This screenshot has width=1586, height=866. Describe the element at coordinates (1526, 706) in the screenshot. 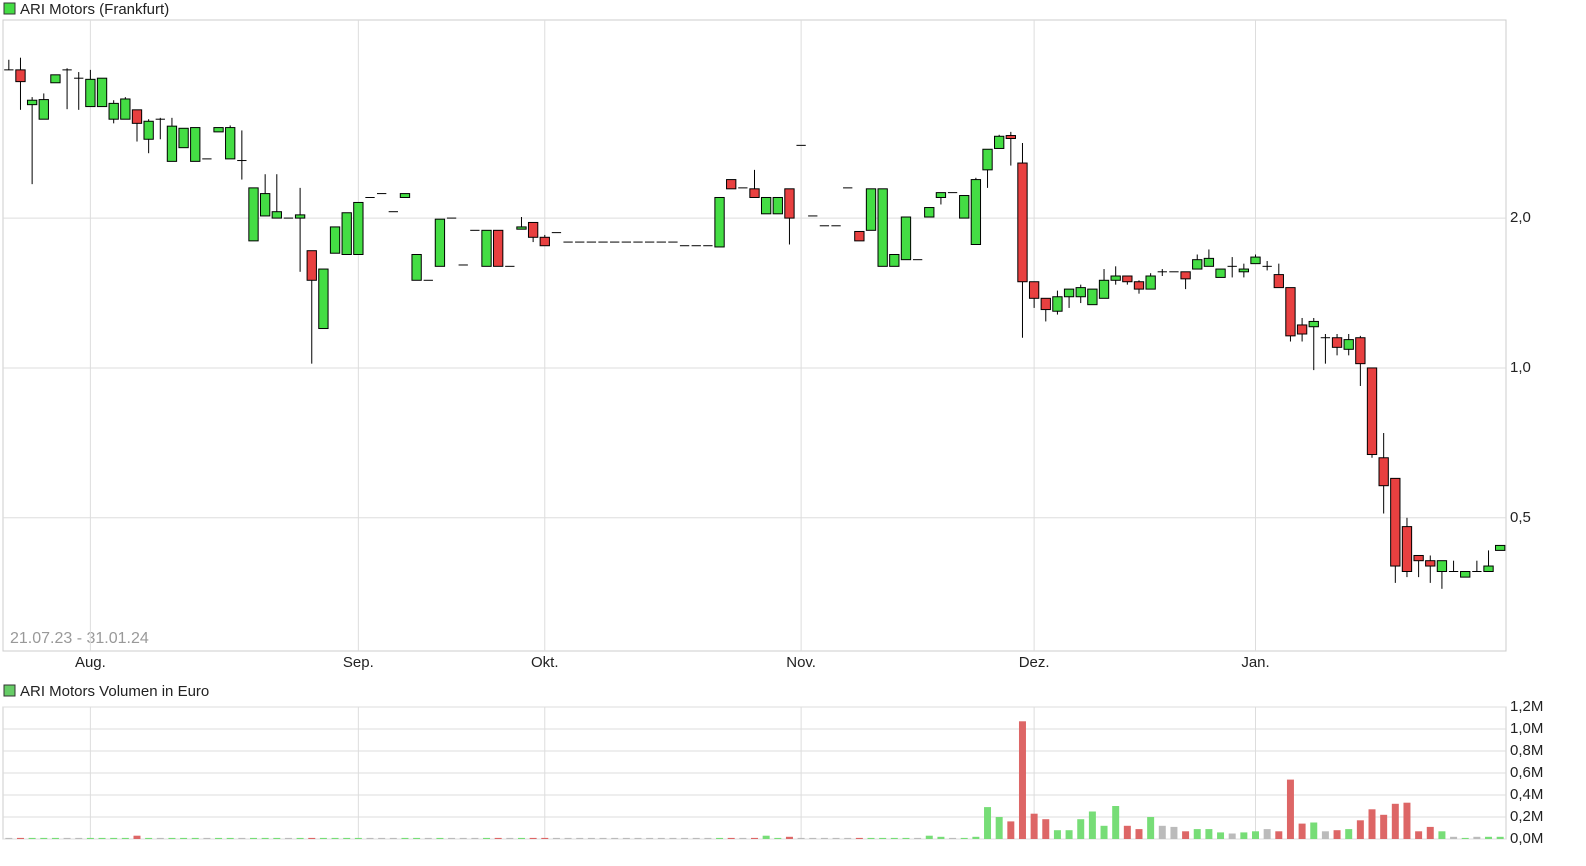

I see `y-tick-label: 1,2M` at that location.